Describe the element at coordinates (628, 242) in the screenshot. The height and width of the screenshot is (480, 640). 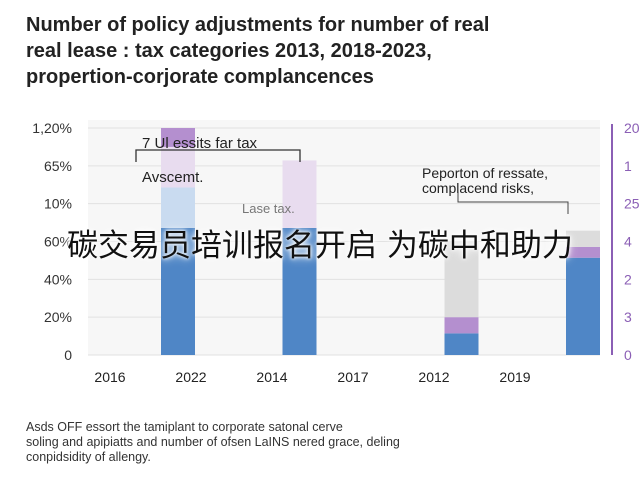
I see `y-tick-label-right: 4` at that location.